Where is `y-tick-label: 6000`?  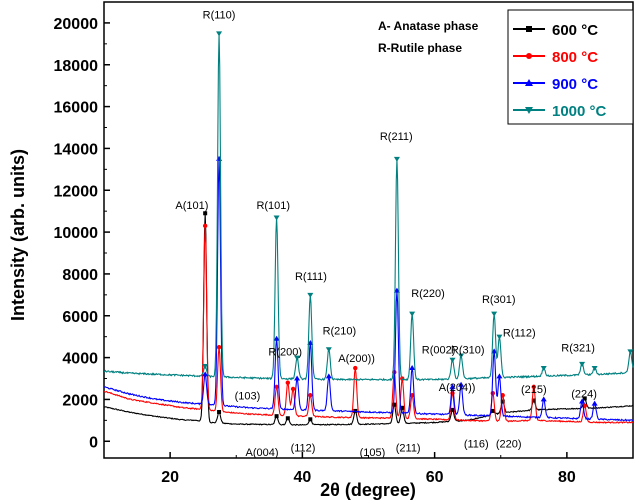
y-tick-label: 6000 is located at coordinates (80, 317).